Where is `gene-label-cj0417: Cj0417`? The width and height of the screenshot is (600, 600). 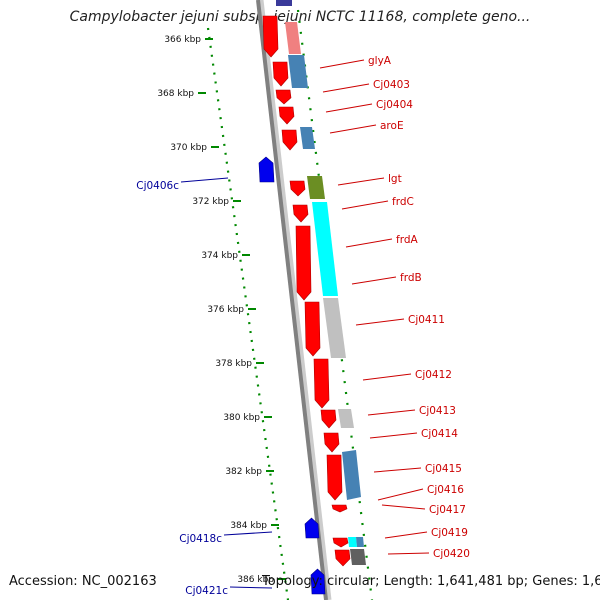 gene-label-cj0417: Cj0417 is located at coordinates (447, 510).